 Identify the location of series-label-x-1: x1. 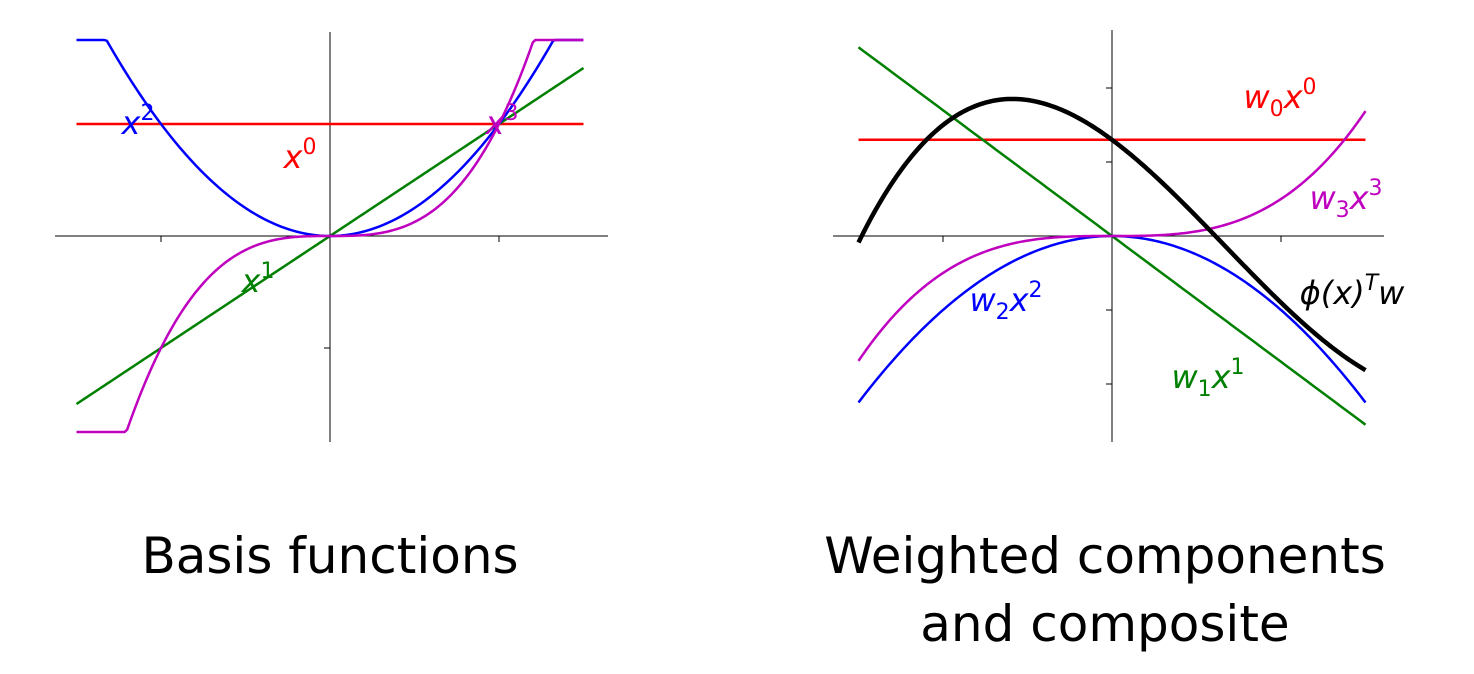
(258, 279).